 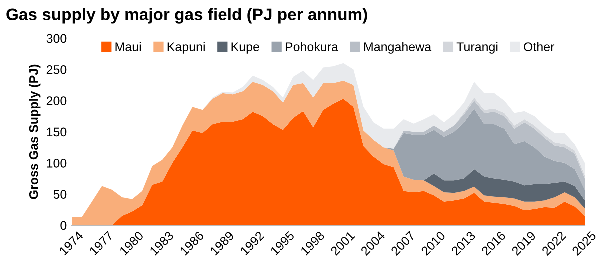 What do you see at coordinates (539, 47) in the screenshot?
I see `legend-label: Other` at bounding box center [539, 47].